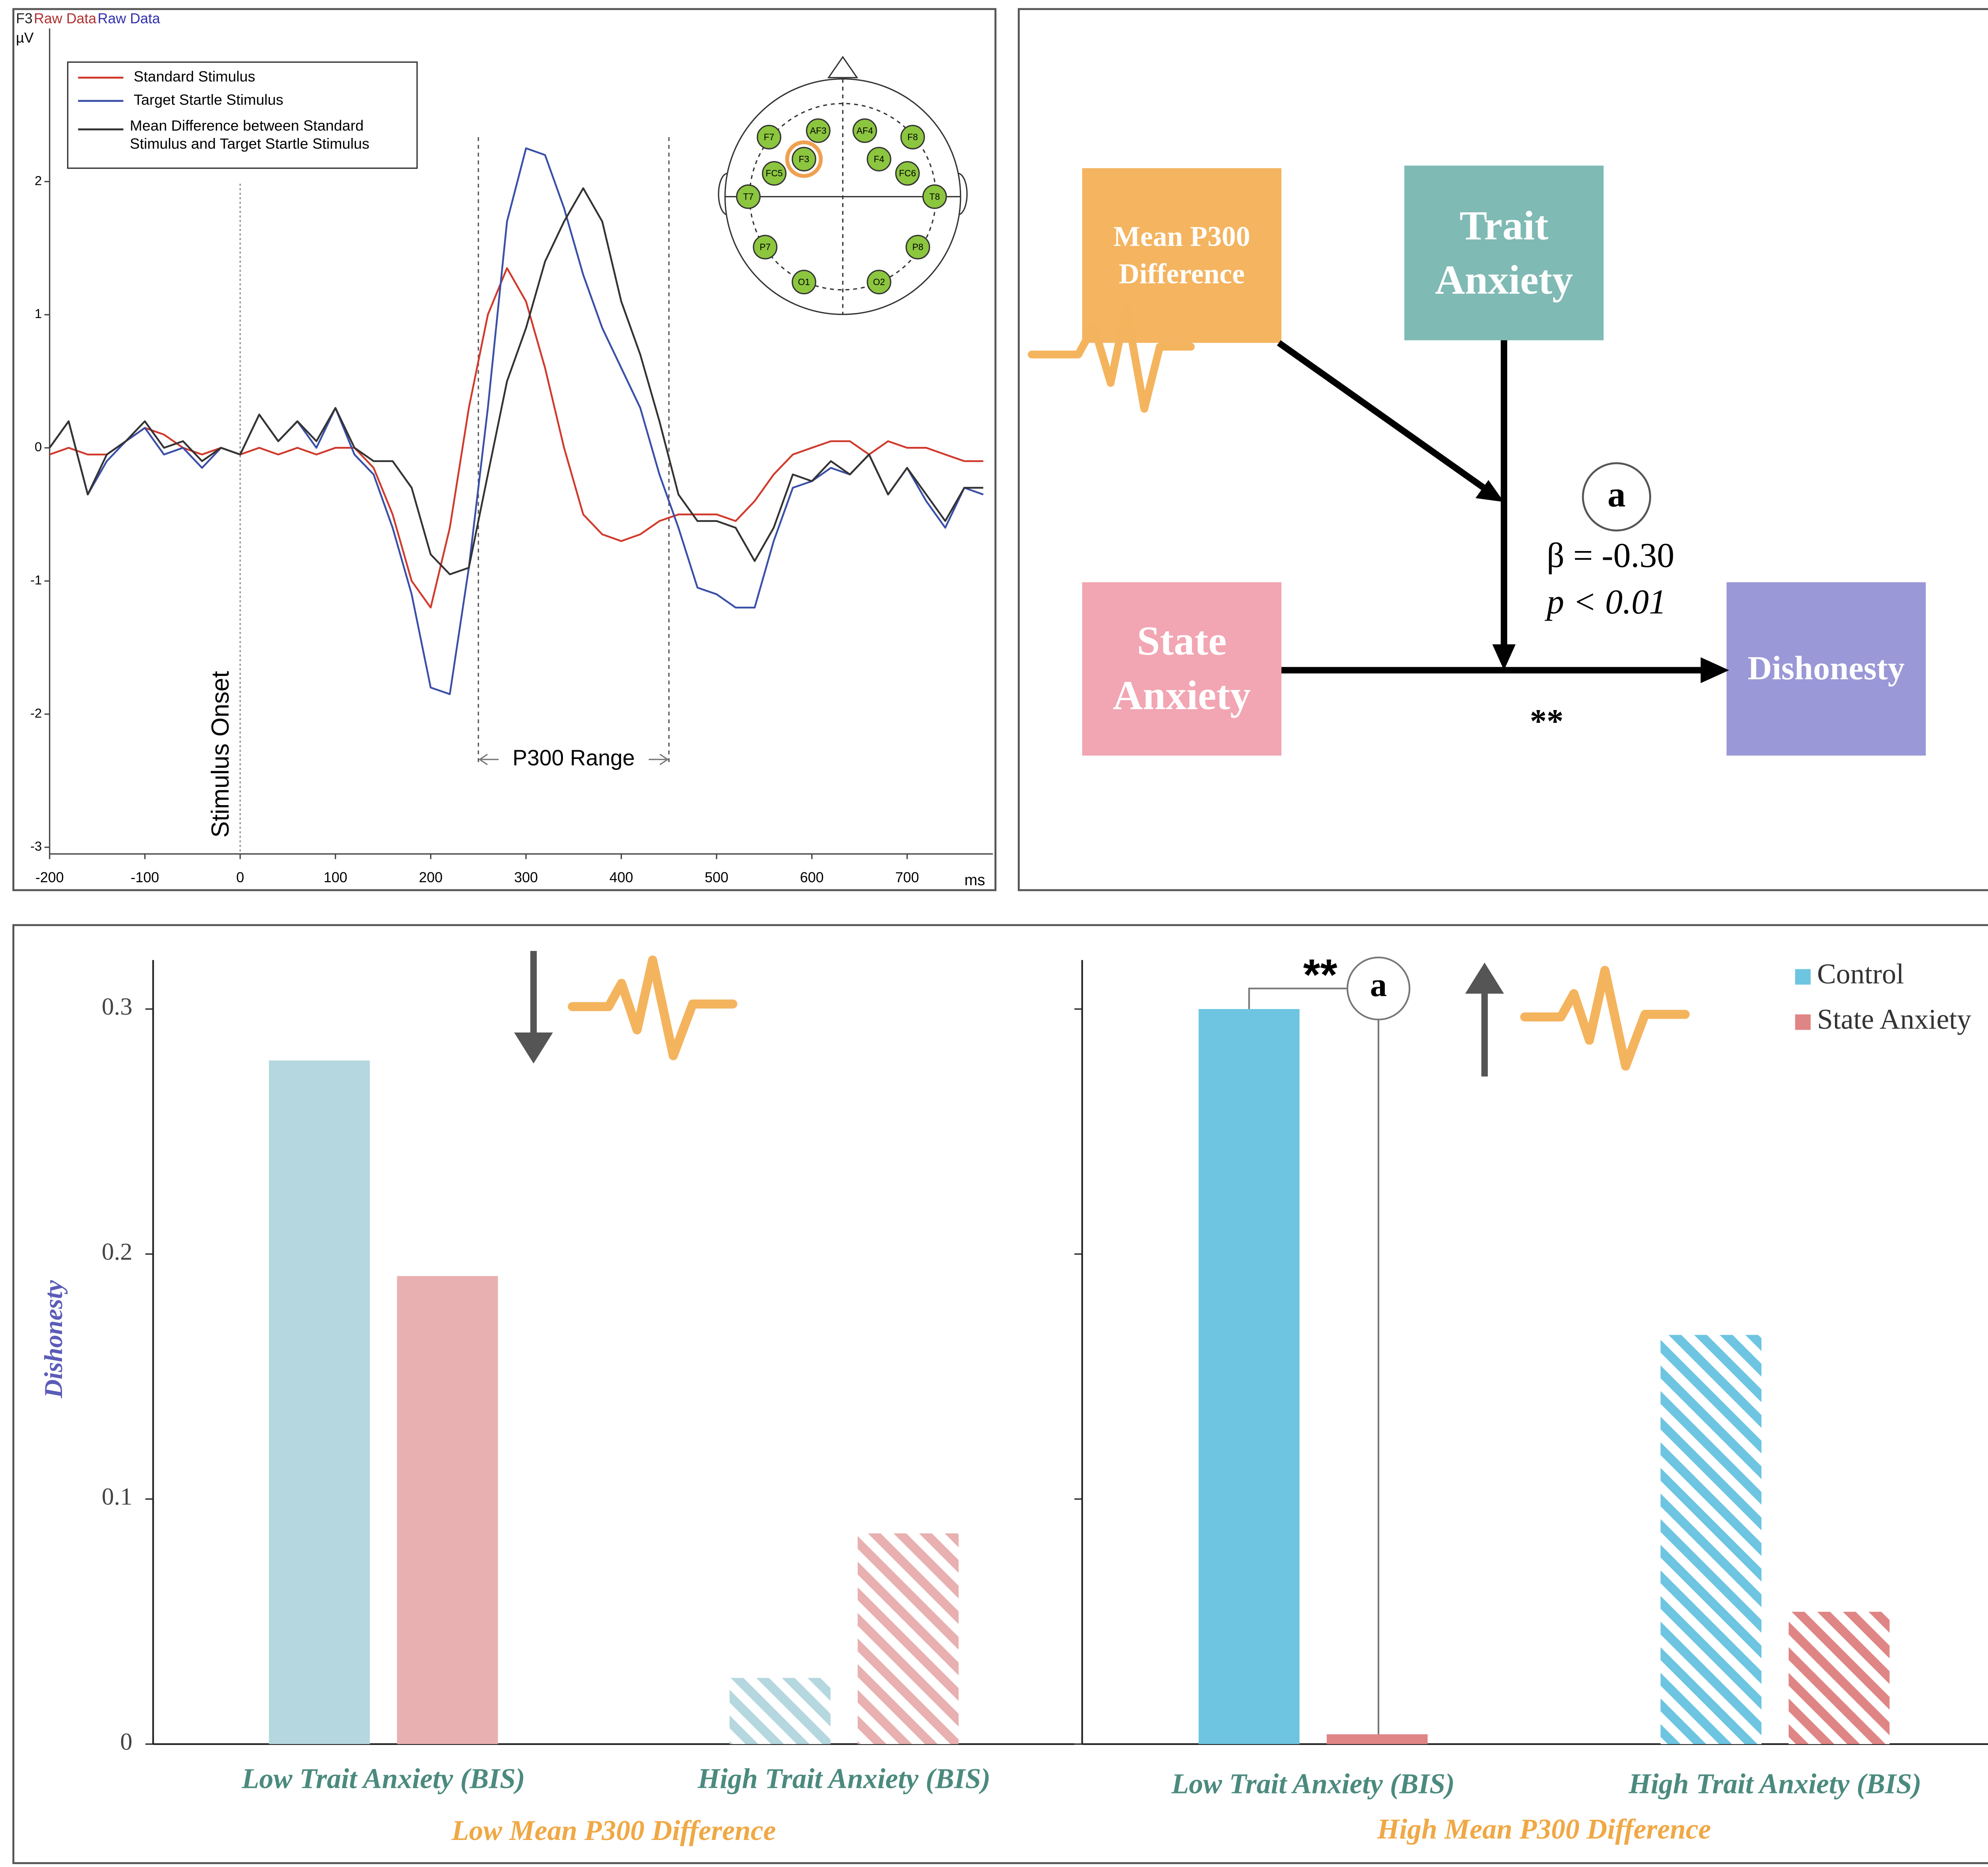  Describe the element at coordinates (533, 1007) in the screenshot. I see `down-arrow` at that location.